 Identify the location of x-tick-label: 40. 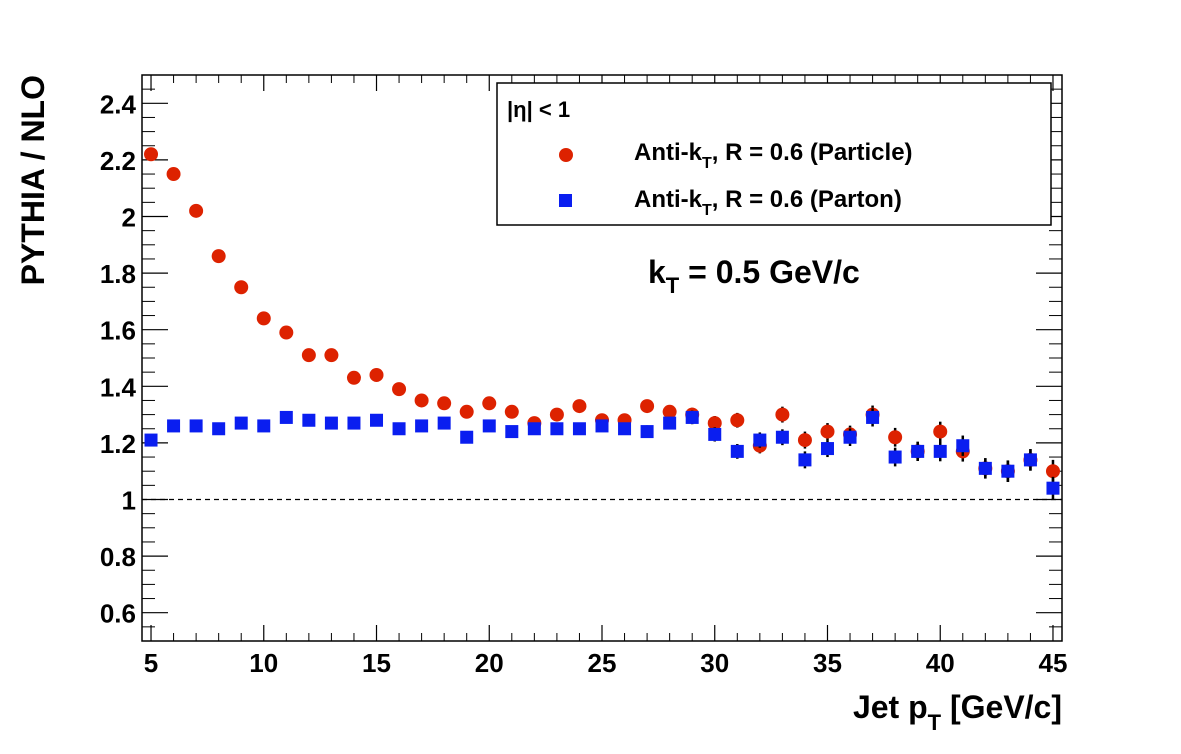
(940, 663).